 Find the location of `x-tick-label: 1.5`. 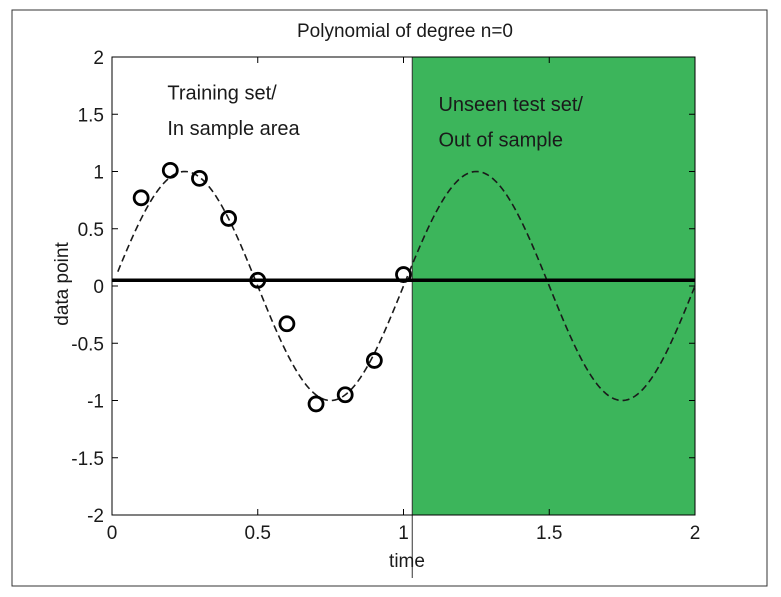

x-tick-label: 1.5 is located at coordinates (549, 533).